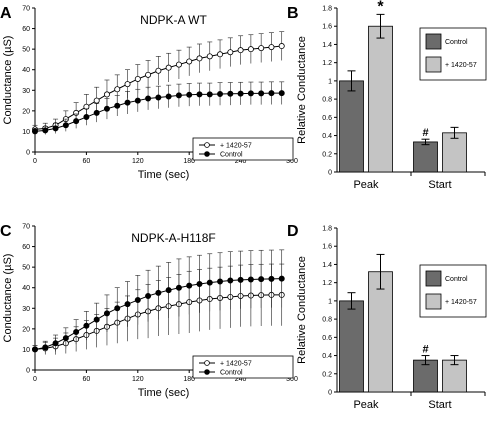 The image size is (500, 426). What do you see at coordinates (26, 309) in the screenshot?
I see `y-tick-label: 30` at bounding box center [26, 309].